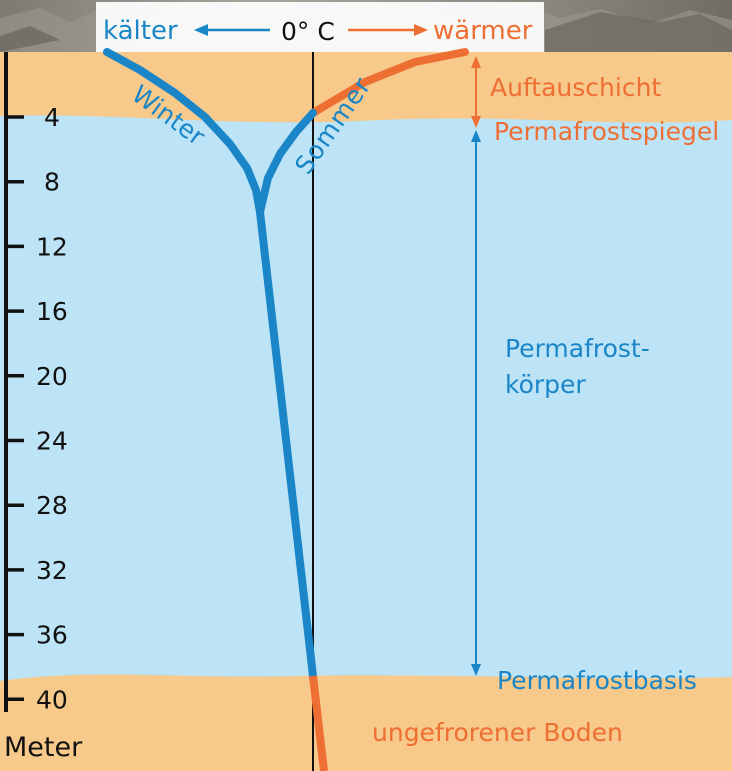 The image size is (732, 771). Describe the element at coordinates (286, 444) in the screenshot. I see `annual-envelope-frozen` at that location.